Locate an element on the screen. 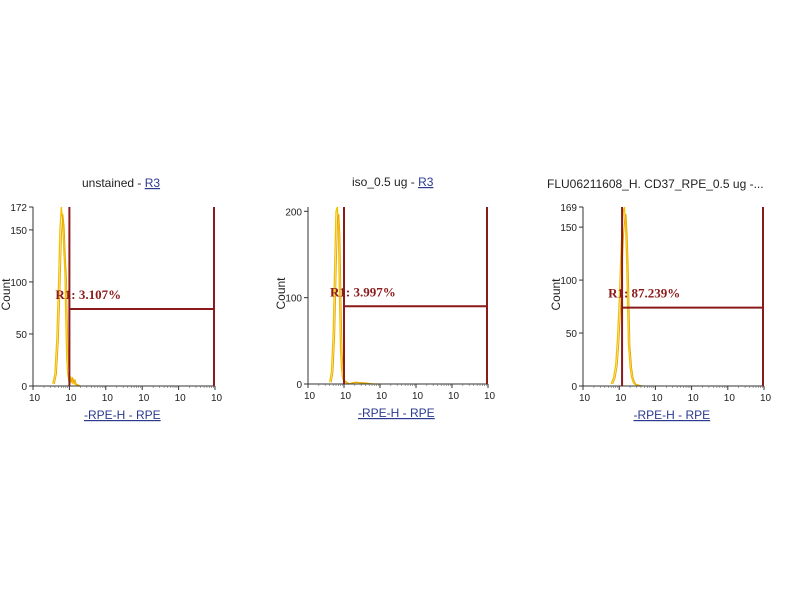 The height and width of the screenshot is (600, 800). panel-title: iso_0.5 ug - R3 is located at coordinates (393, 182).